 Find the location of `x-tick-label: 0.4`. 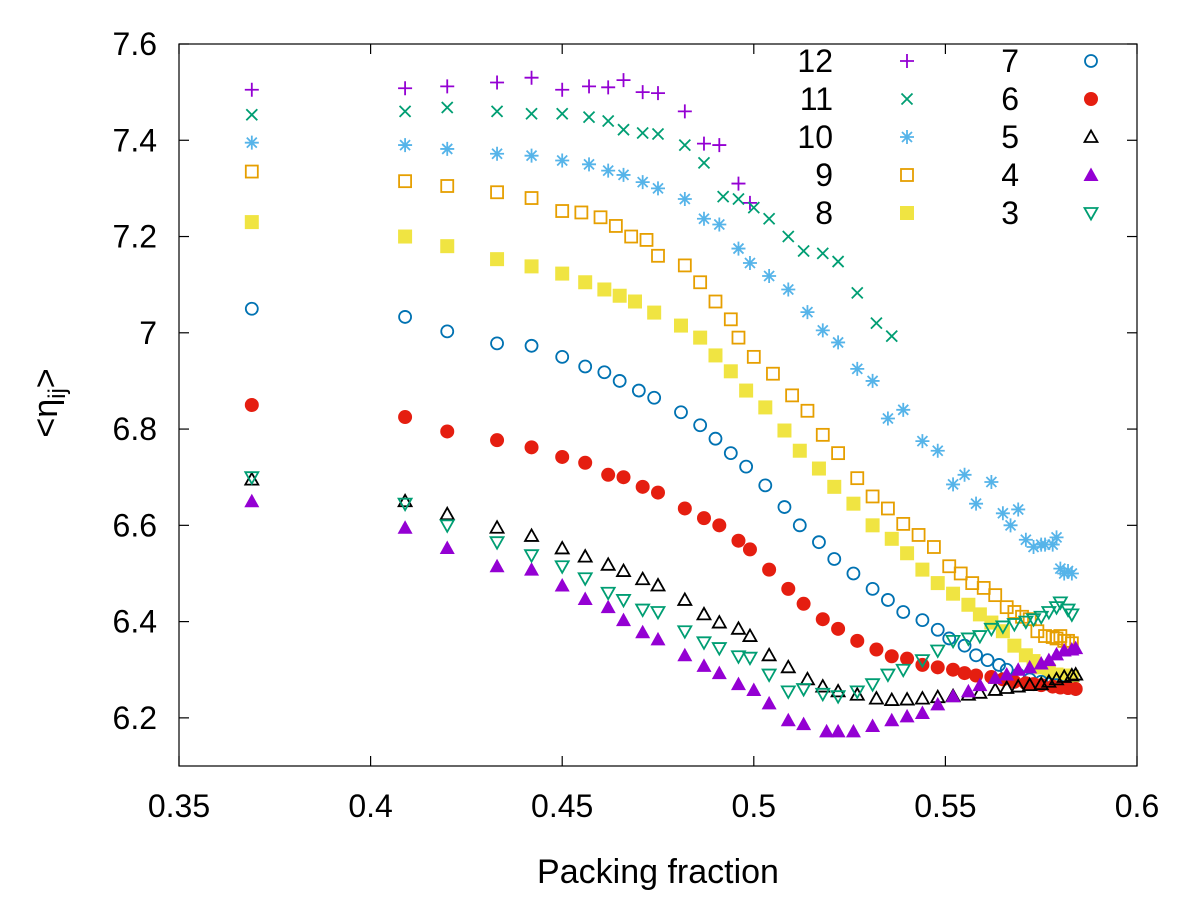

x-tick-label: 0.4 is located at coordinates (370, 806).